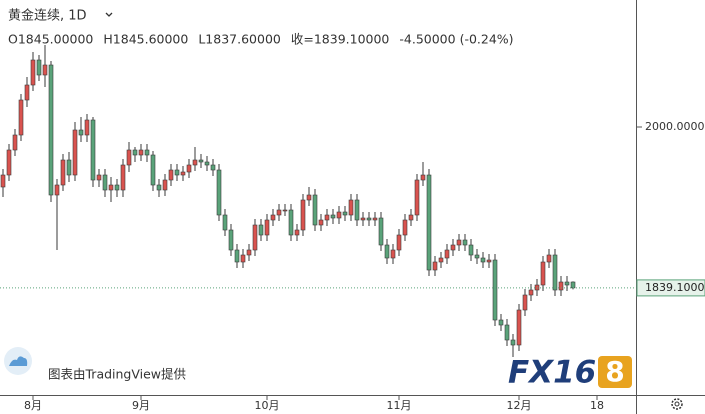  I want to click on last-price-label: 1839.10000, so click(675, 287).